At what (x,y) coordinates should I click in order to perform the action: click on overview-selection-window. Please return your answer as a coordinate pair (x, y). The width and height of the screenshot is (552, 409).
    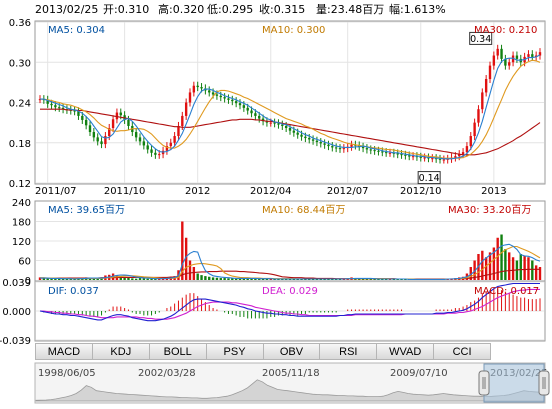
    Looking at the image, I should click on (514, 383).